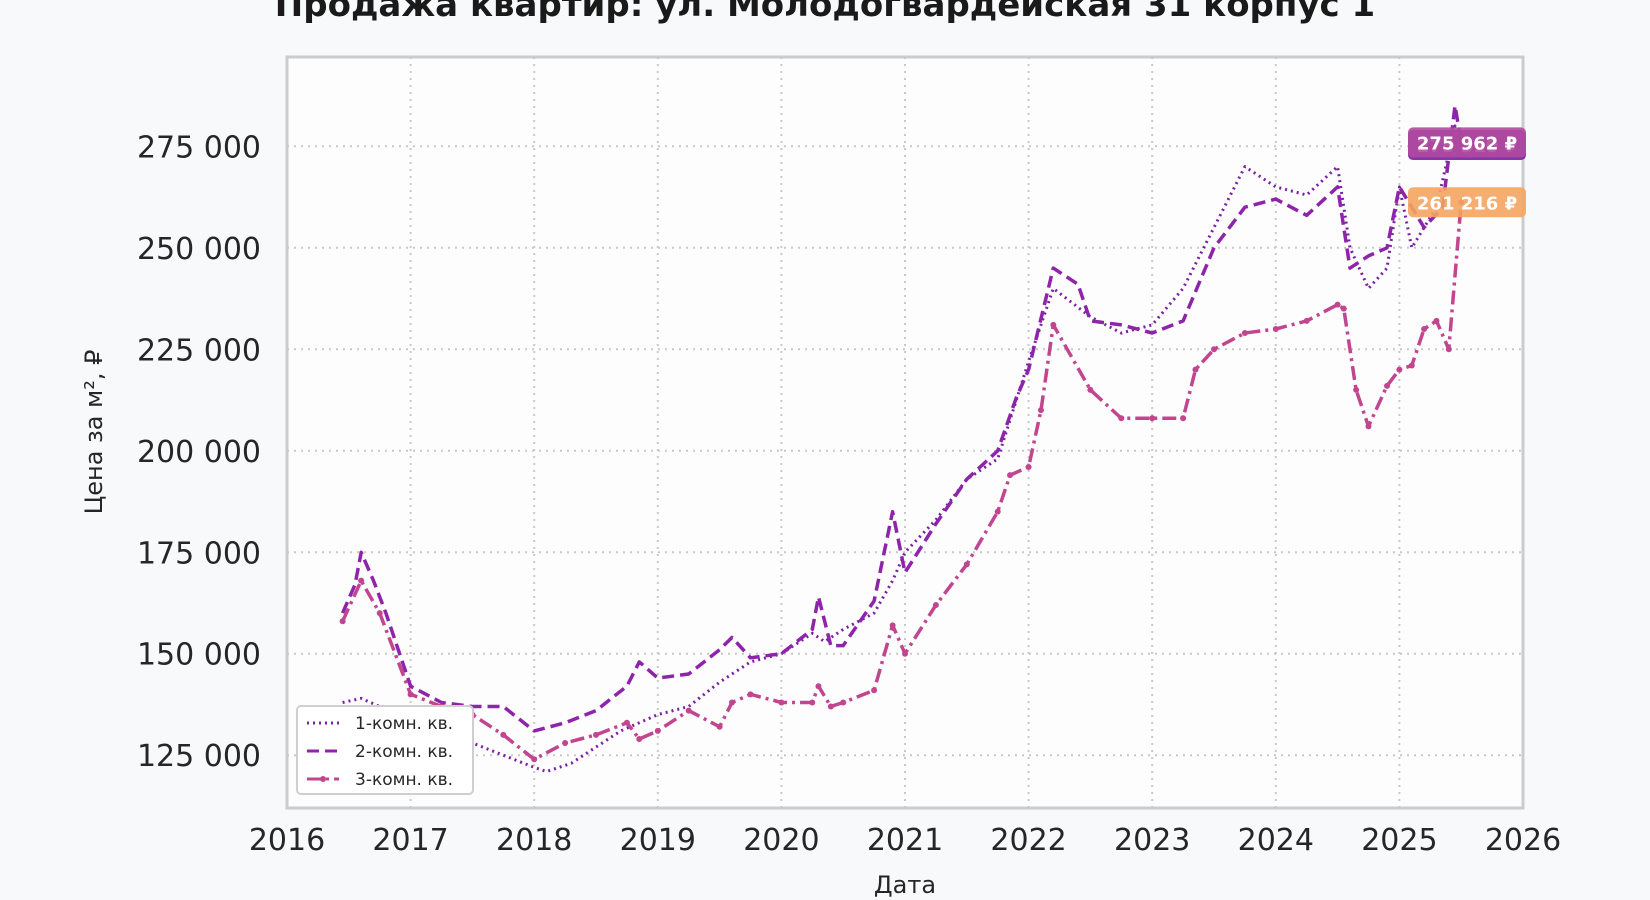 Image resolution: width=1650 pixels, height=900 pixels. What do you see at coordinates (323, 779) in the screenshot?
I see `legend-marker` at bounding box center [323, 779].